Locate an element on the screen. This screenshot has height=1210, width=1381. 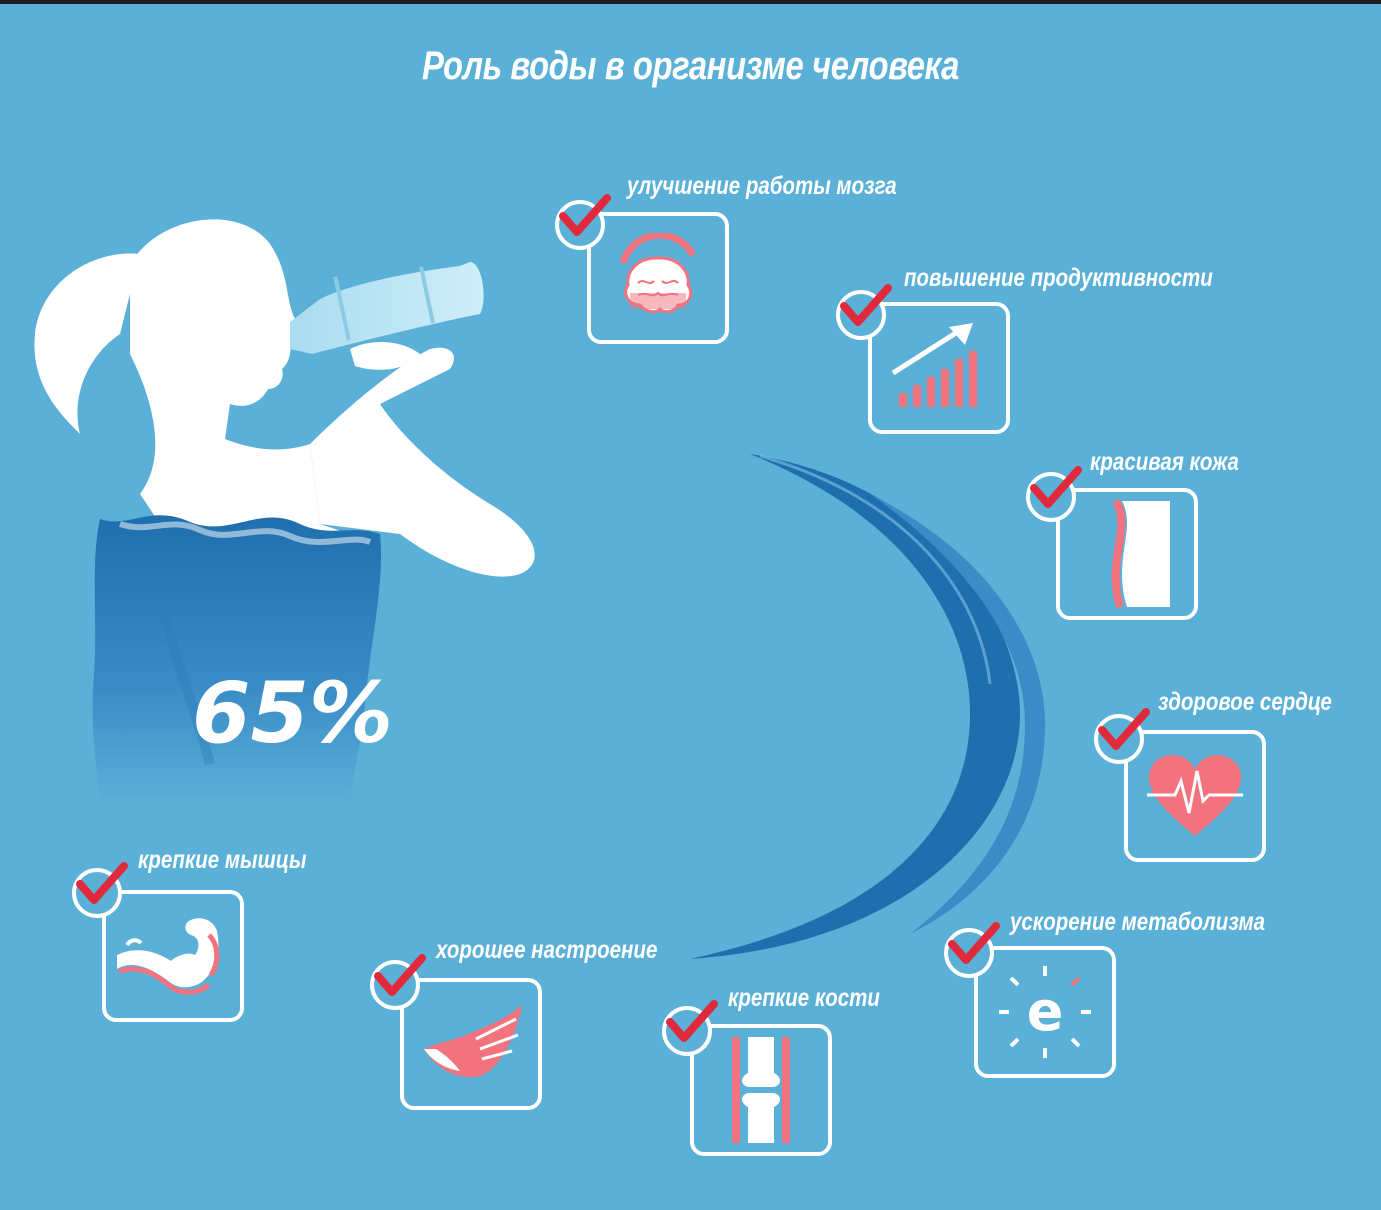
benefit-label: хорошее настроение is located at coordinates (547, 950).